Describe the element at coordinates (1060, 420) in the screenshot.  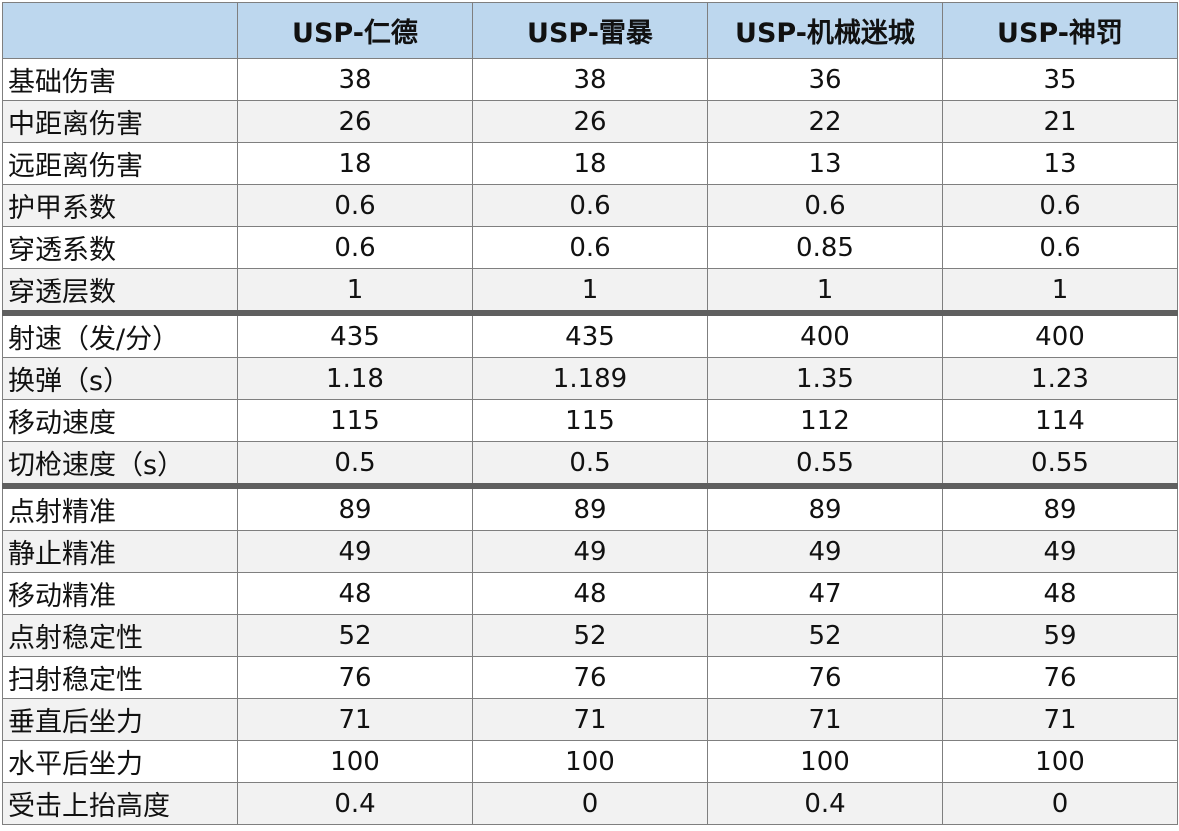
I see `table-cell: 114` at that location.